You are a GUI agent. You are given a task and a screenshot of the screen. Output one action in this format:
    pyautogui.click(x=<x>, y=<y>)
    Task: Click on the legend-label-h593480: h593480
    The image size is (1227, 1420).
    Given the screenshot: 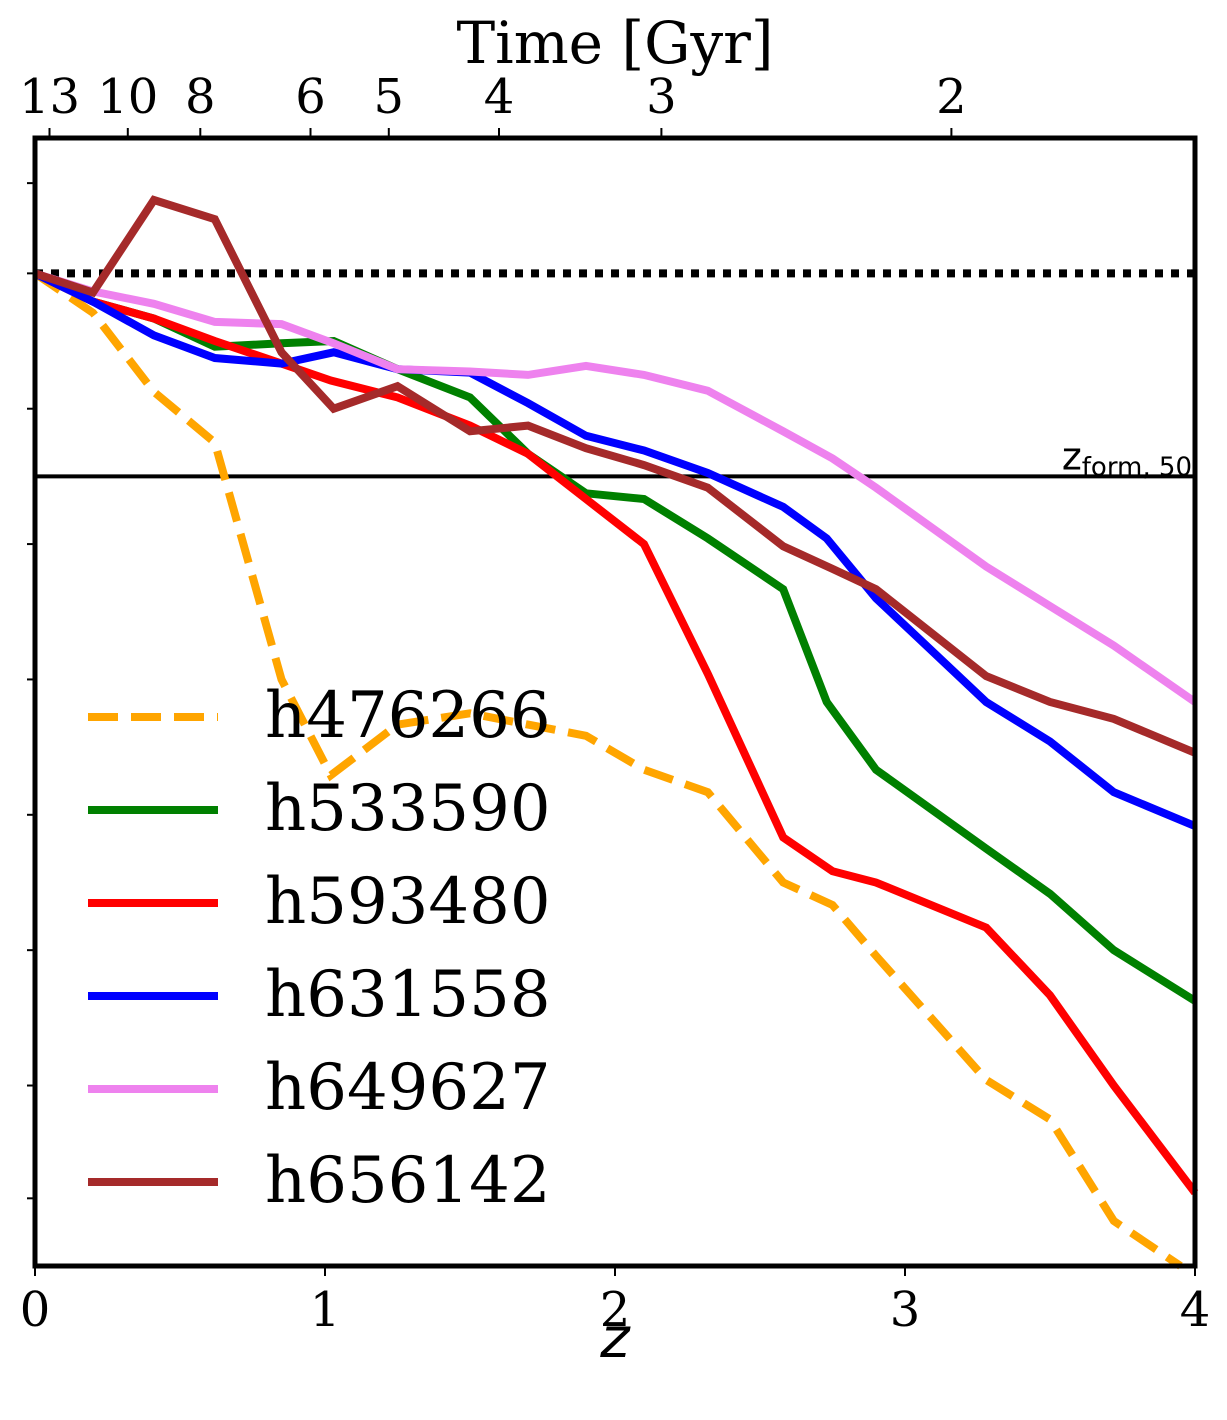 What is the action you would take?
    pyautogui.click(x=408, y=902)
    